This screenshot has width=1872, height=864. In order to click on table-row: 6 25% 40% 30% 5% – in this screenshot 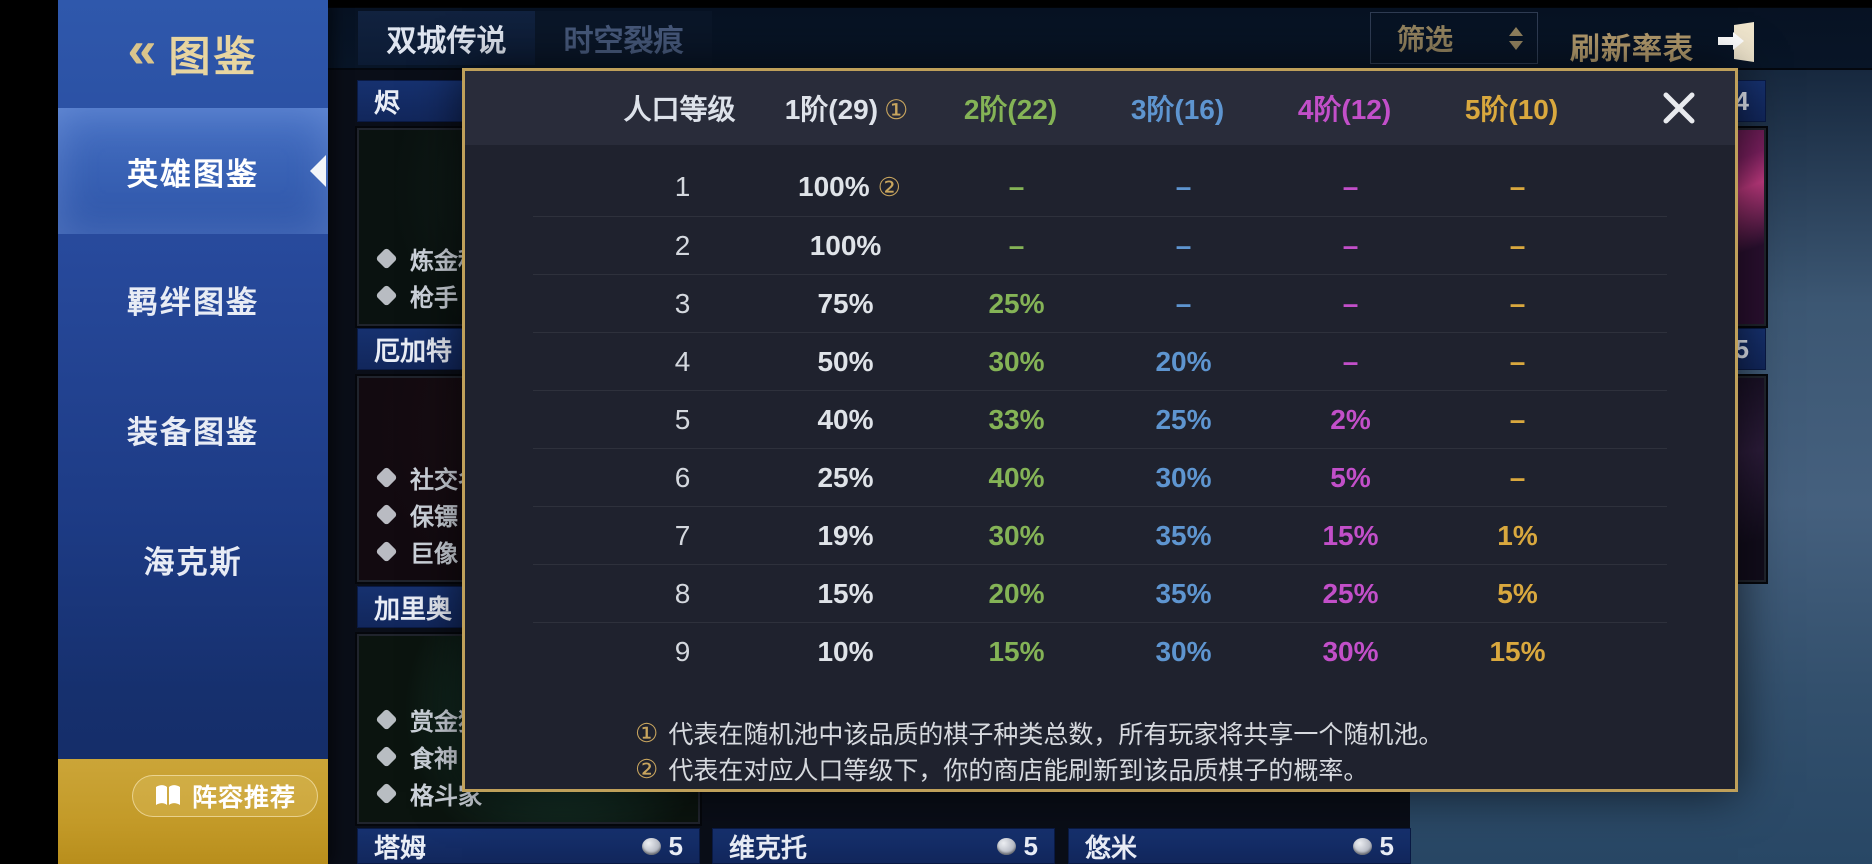, I will do `click(1100, 477)`.